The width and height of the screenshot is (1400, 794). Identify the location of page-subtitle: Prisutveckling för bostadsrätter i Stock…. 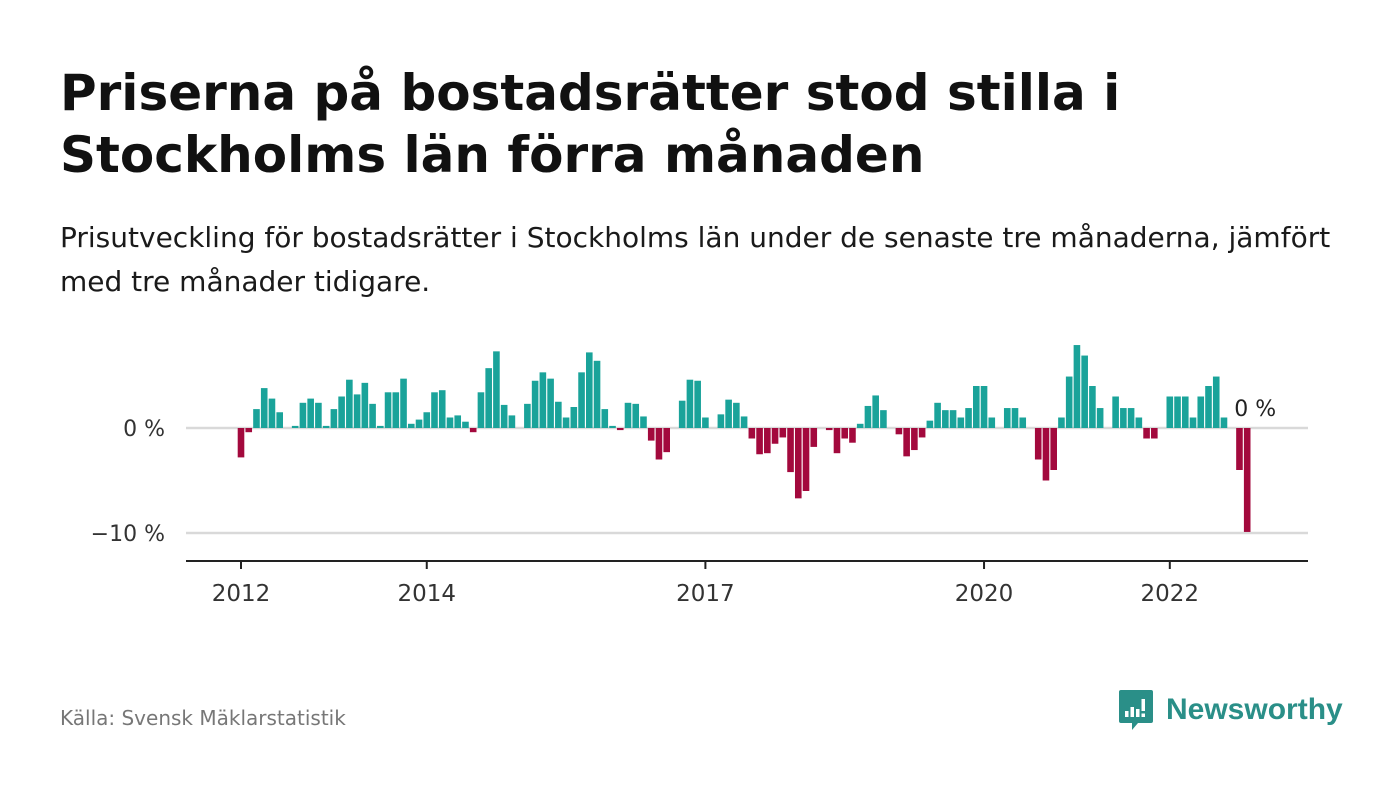
(695, 259).